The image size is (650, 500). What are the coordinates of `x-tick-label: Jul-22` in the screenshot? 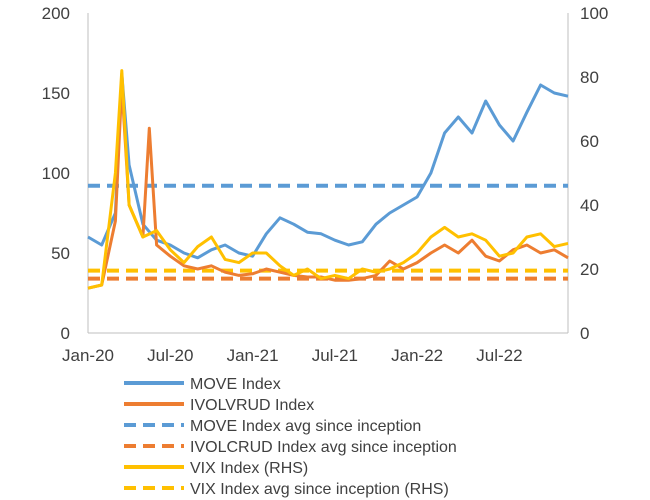 It's located at (499, 355).